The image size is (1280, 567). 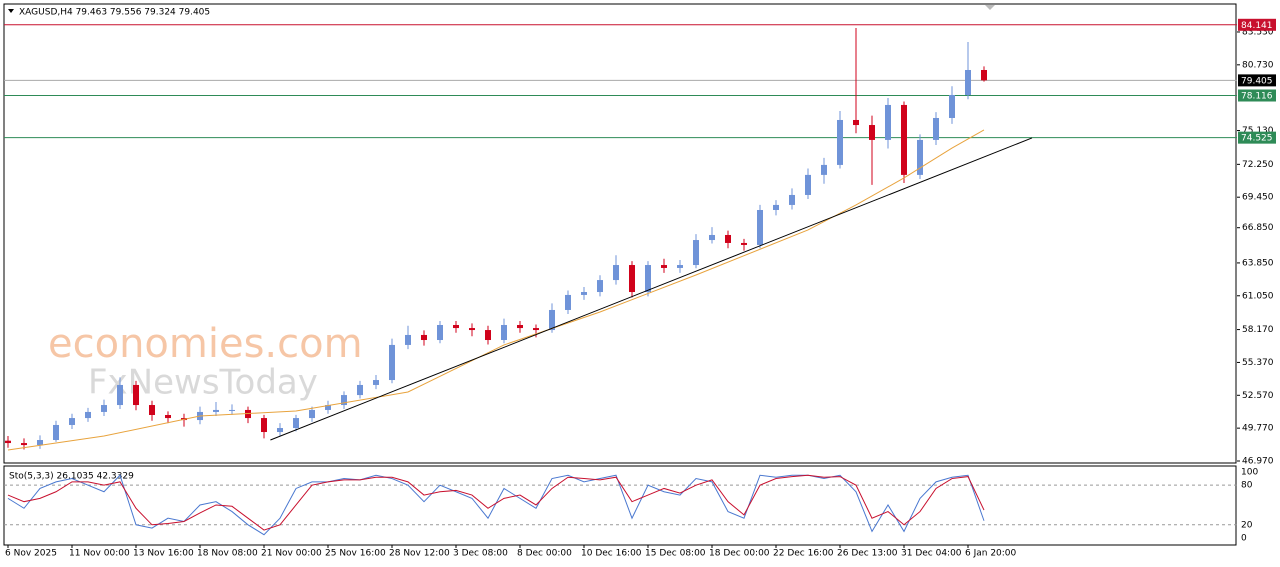 I want to click on stoch-tick-label: 80, so click(x=1247, y=486).